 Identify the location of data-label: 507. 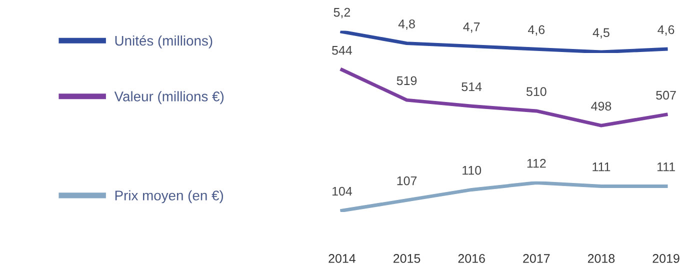
(666, 95).